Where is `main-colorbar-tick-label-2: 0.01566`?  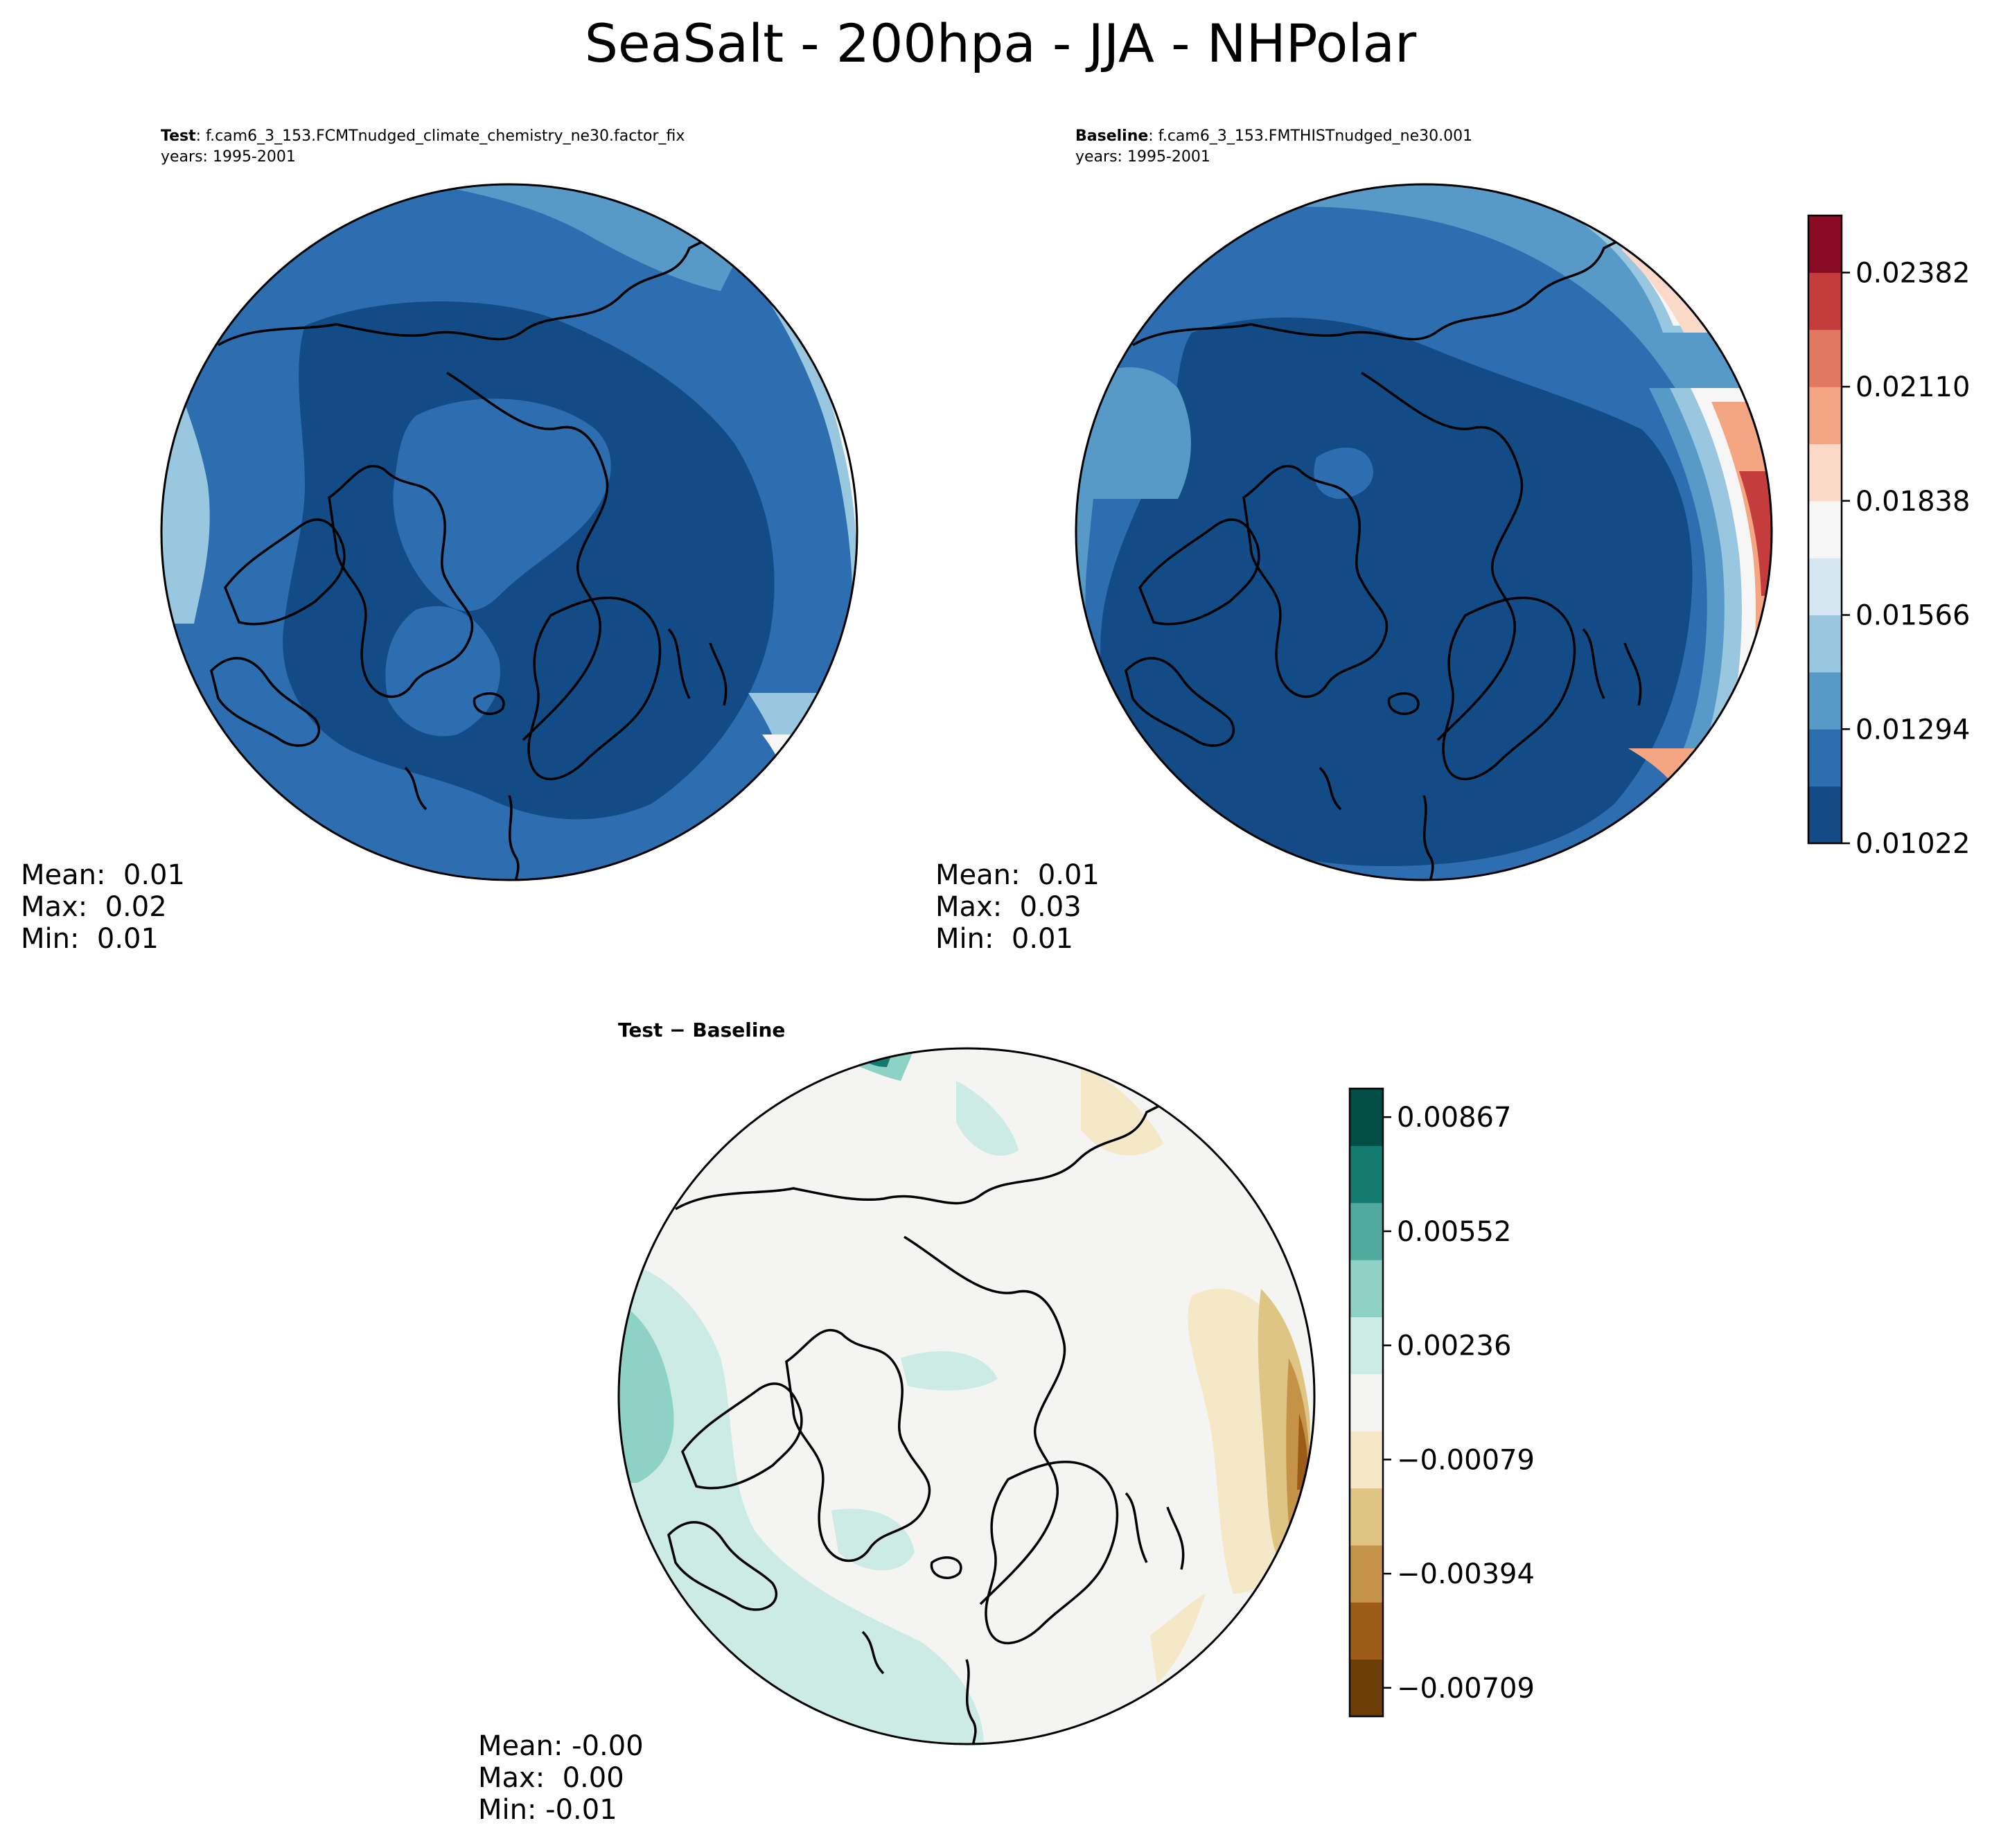
main-colorbar-tick-label-2: 0.01566 is located at coordinates (1913, 616).